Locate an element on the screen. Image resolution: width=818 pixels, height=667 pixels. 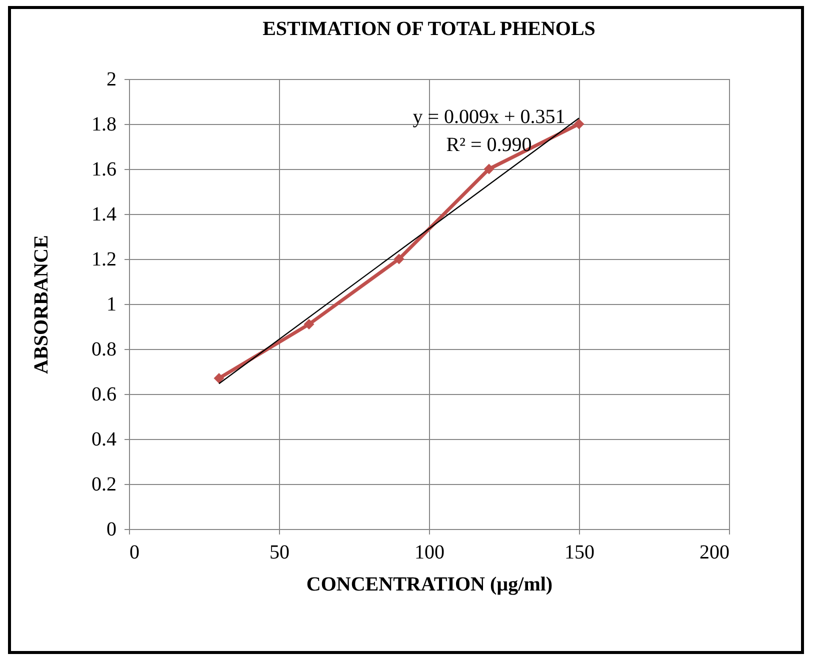
x-tick-label: 0 is located at coordinates (135, 553).